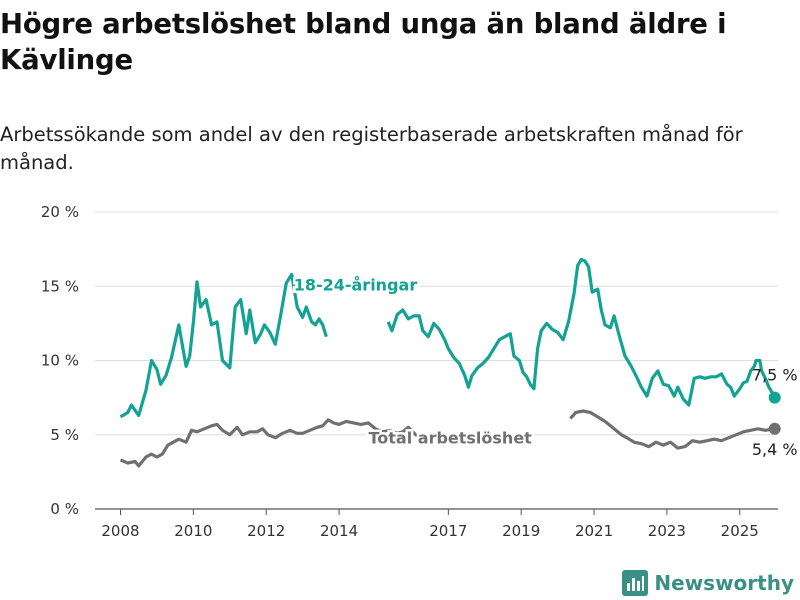  What do you see at coordinates (450, 438) in the screenshot?
I see `series-name-label: Total arbetslöshet` at bounding box center [450, 438].